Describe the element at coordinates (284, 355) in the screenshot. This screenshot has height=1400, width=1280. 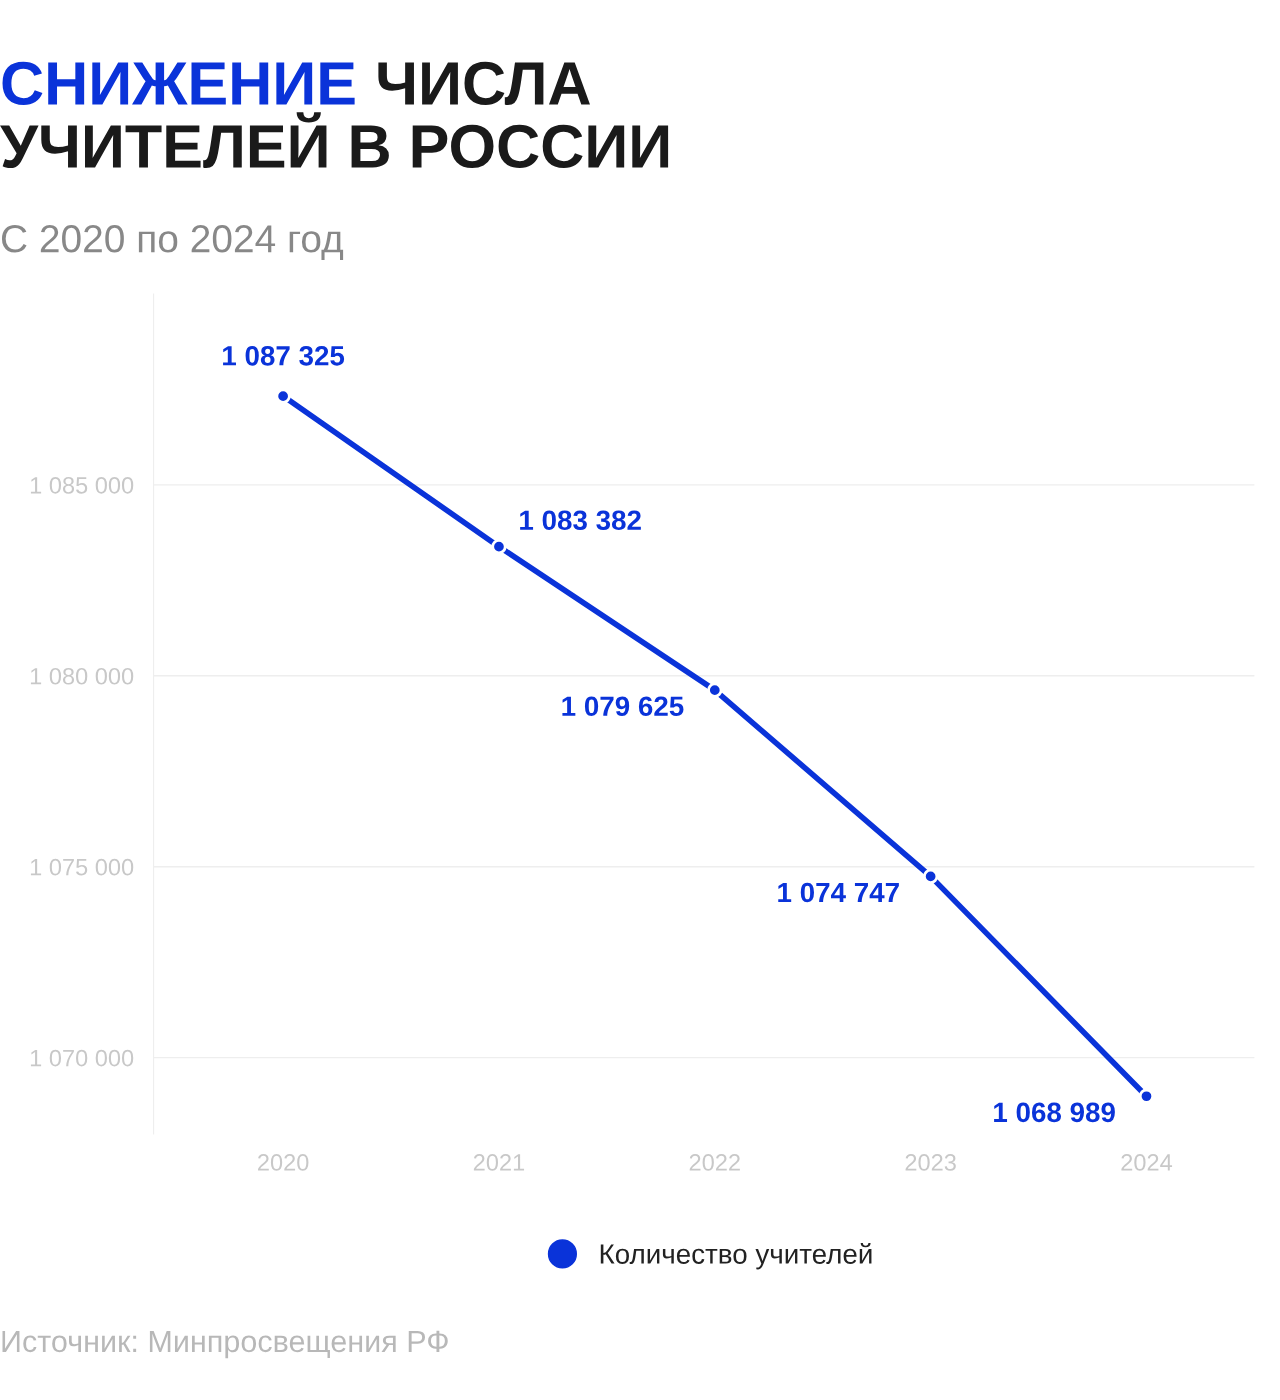
I see `text: 1 087 325` at that location.